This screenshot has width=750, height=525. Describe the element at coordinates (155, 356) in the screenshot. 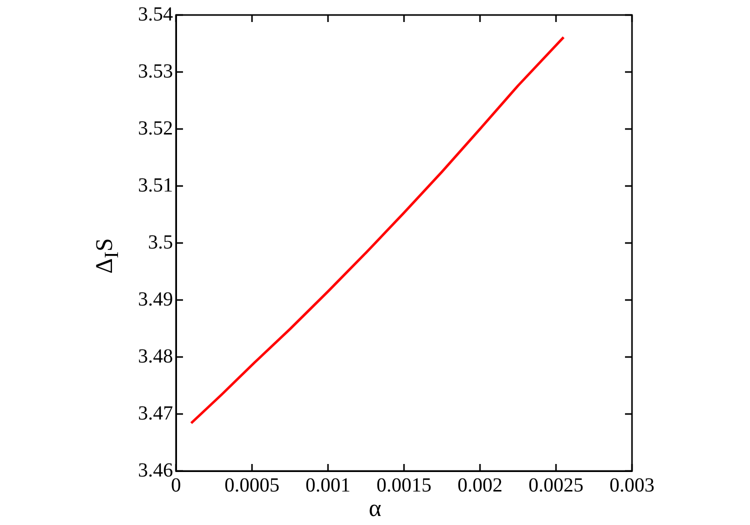

I see `y-tick-label: 3.48` at that location.